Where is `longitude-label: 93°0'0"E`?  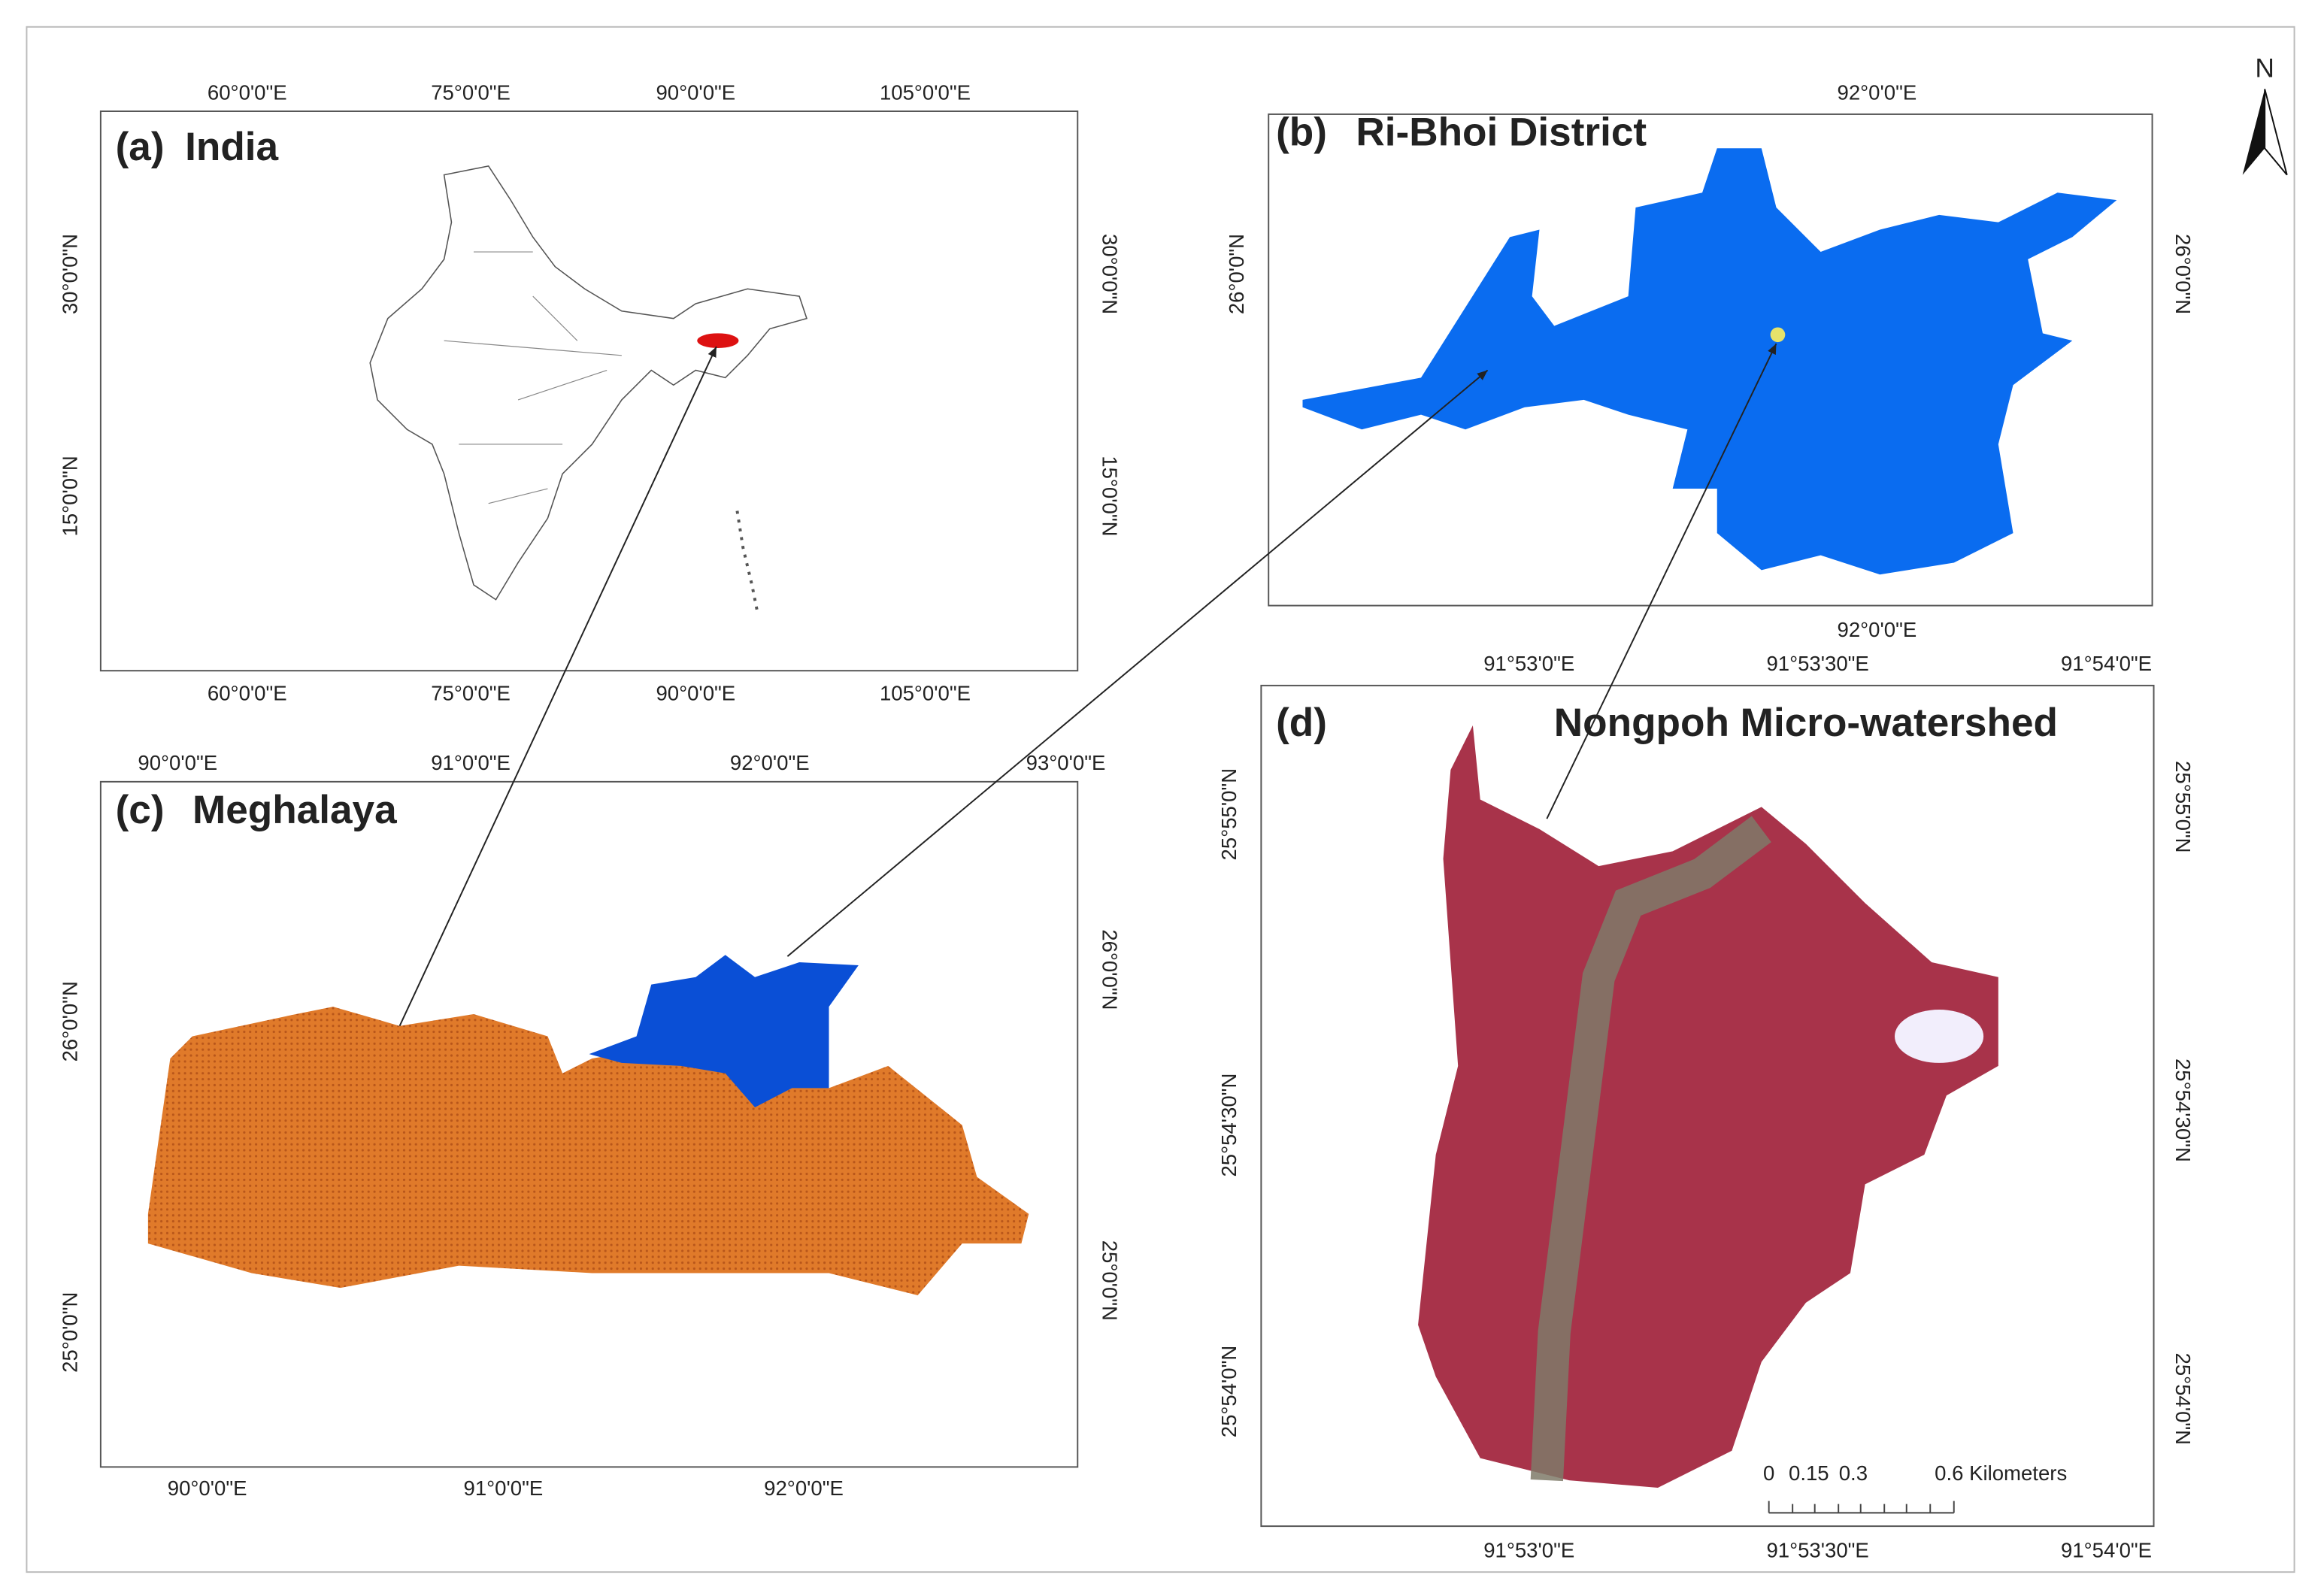
longitude-label: 93°0'0"E is located at coordinates (1066, 762).